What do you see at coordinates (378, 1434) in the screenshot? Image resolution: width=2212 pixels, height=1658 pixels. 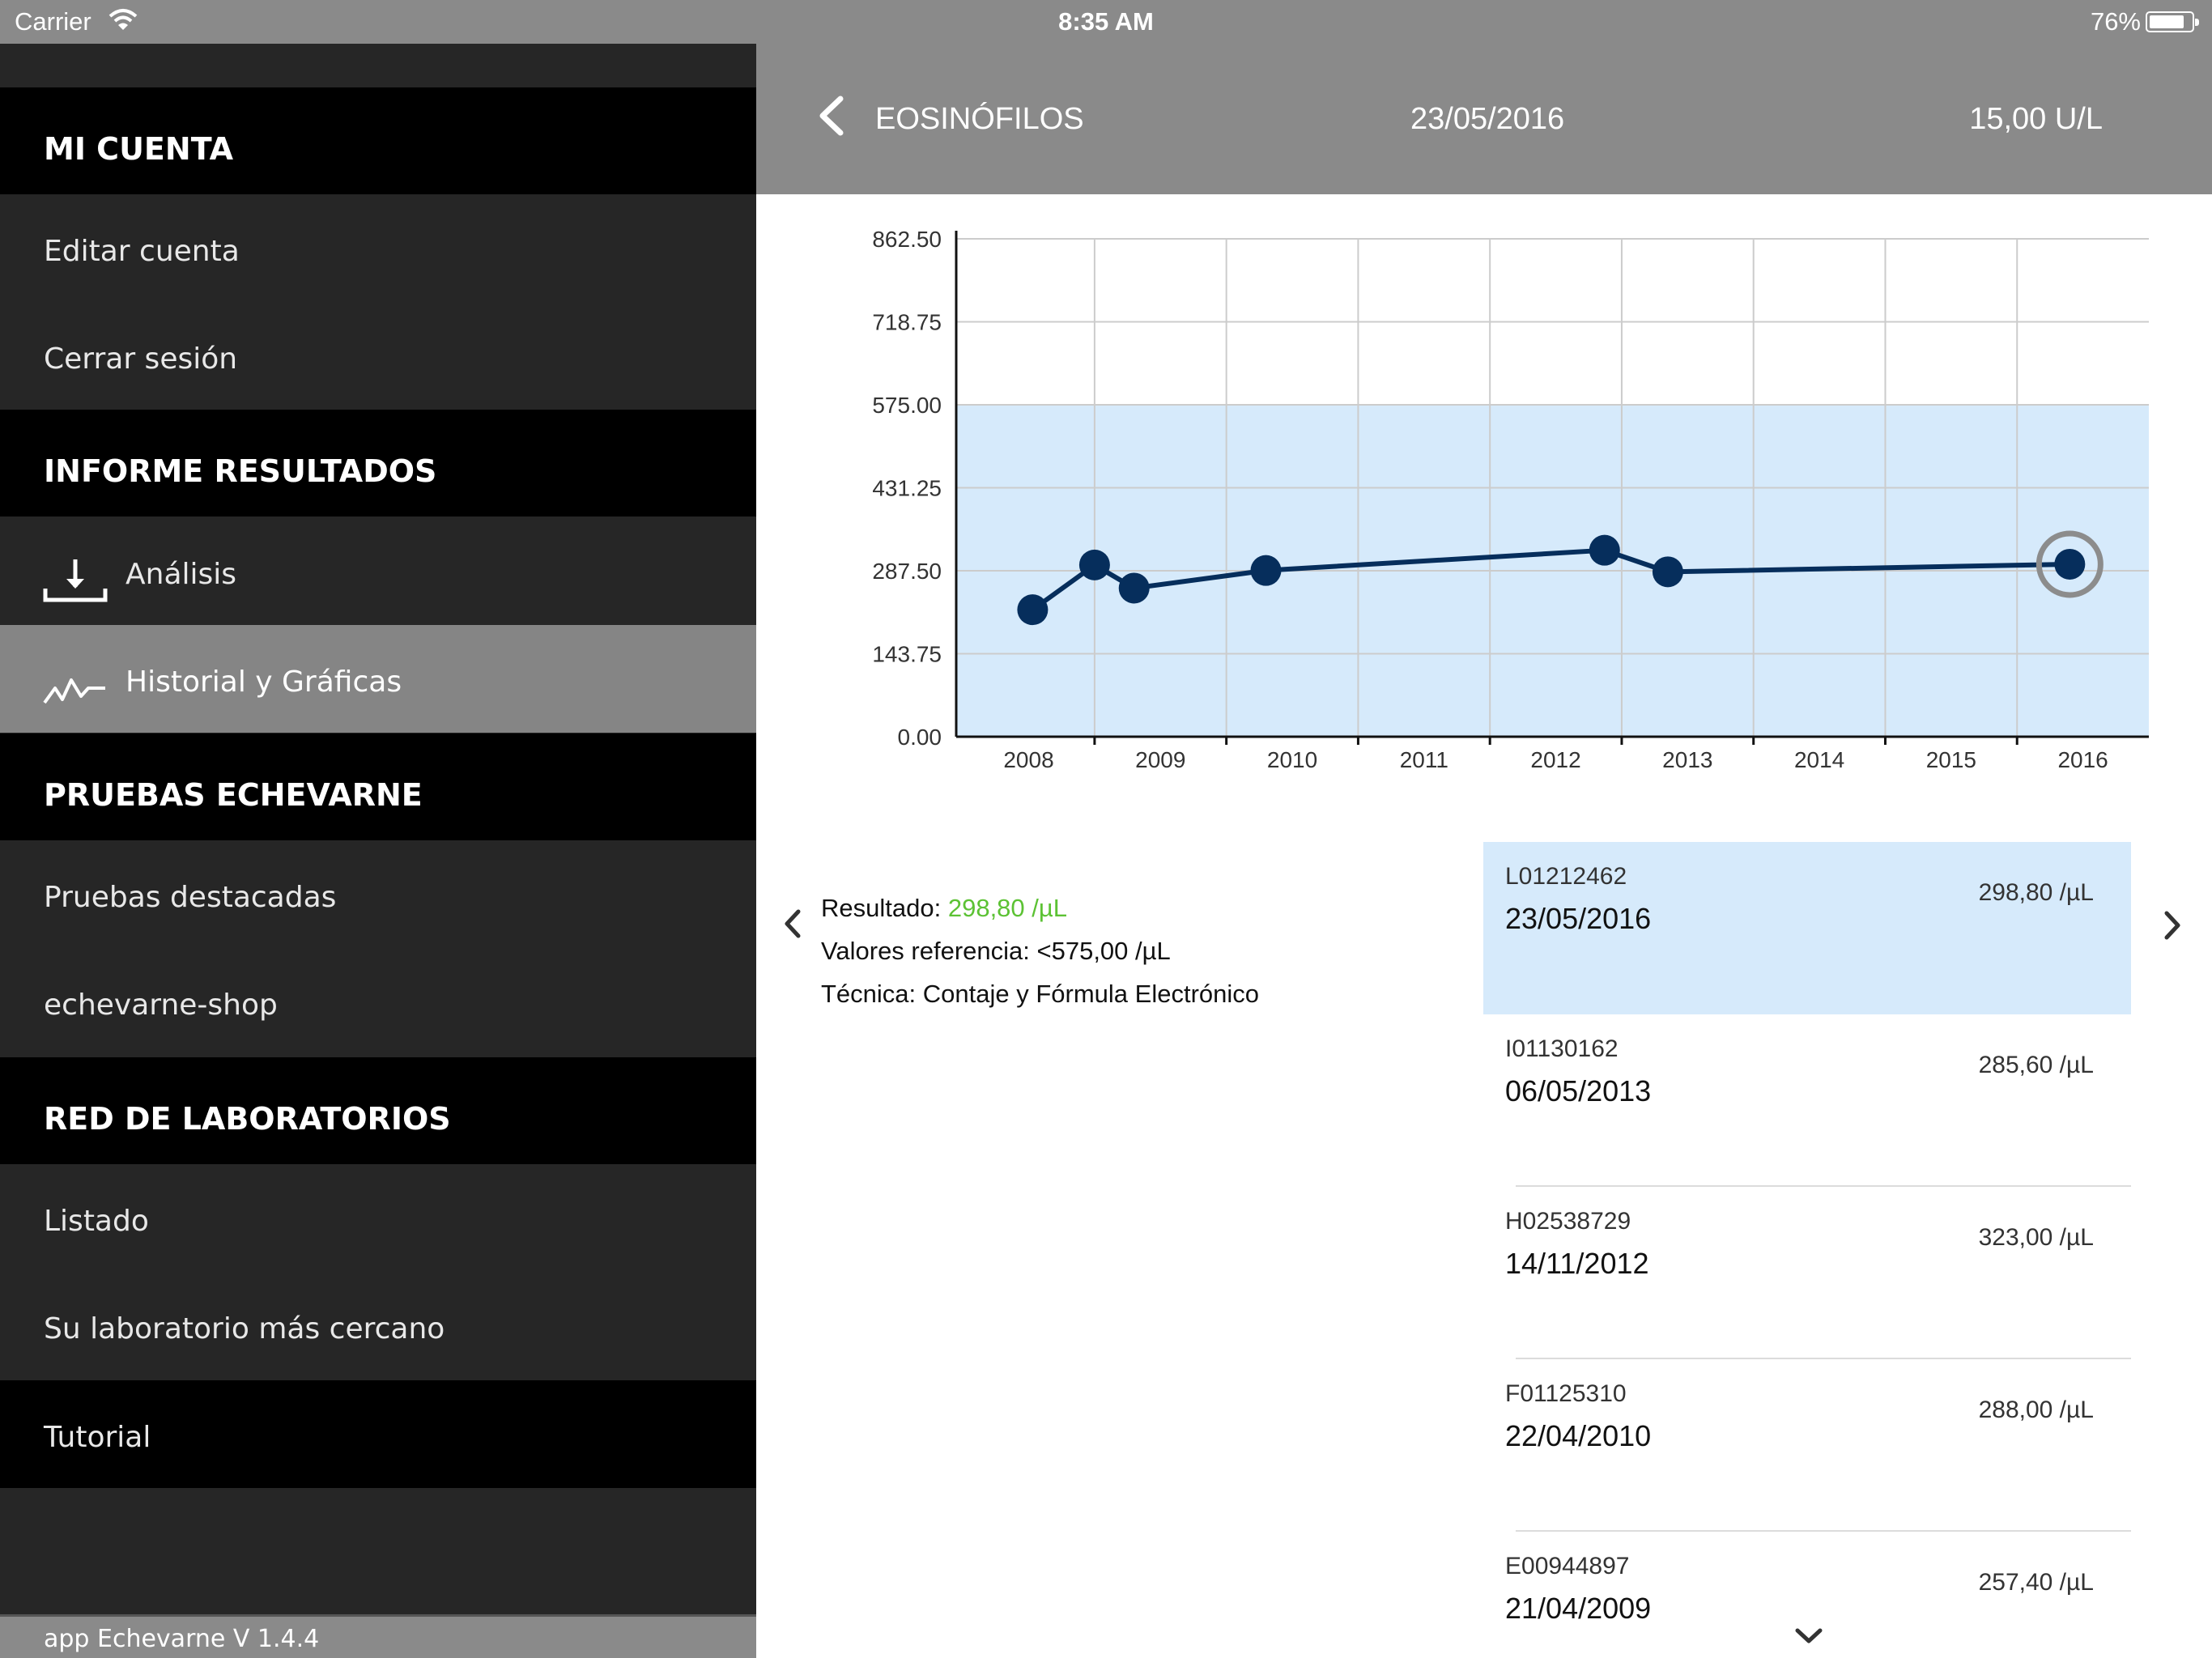 I see `sidebar-item-tutorial: Tutorial` at bounding box center [378, 1434].